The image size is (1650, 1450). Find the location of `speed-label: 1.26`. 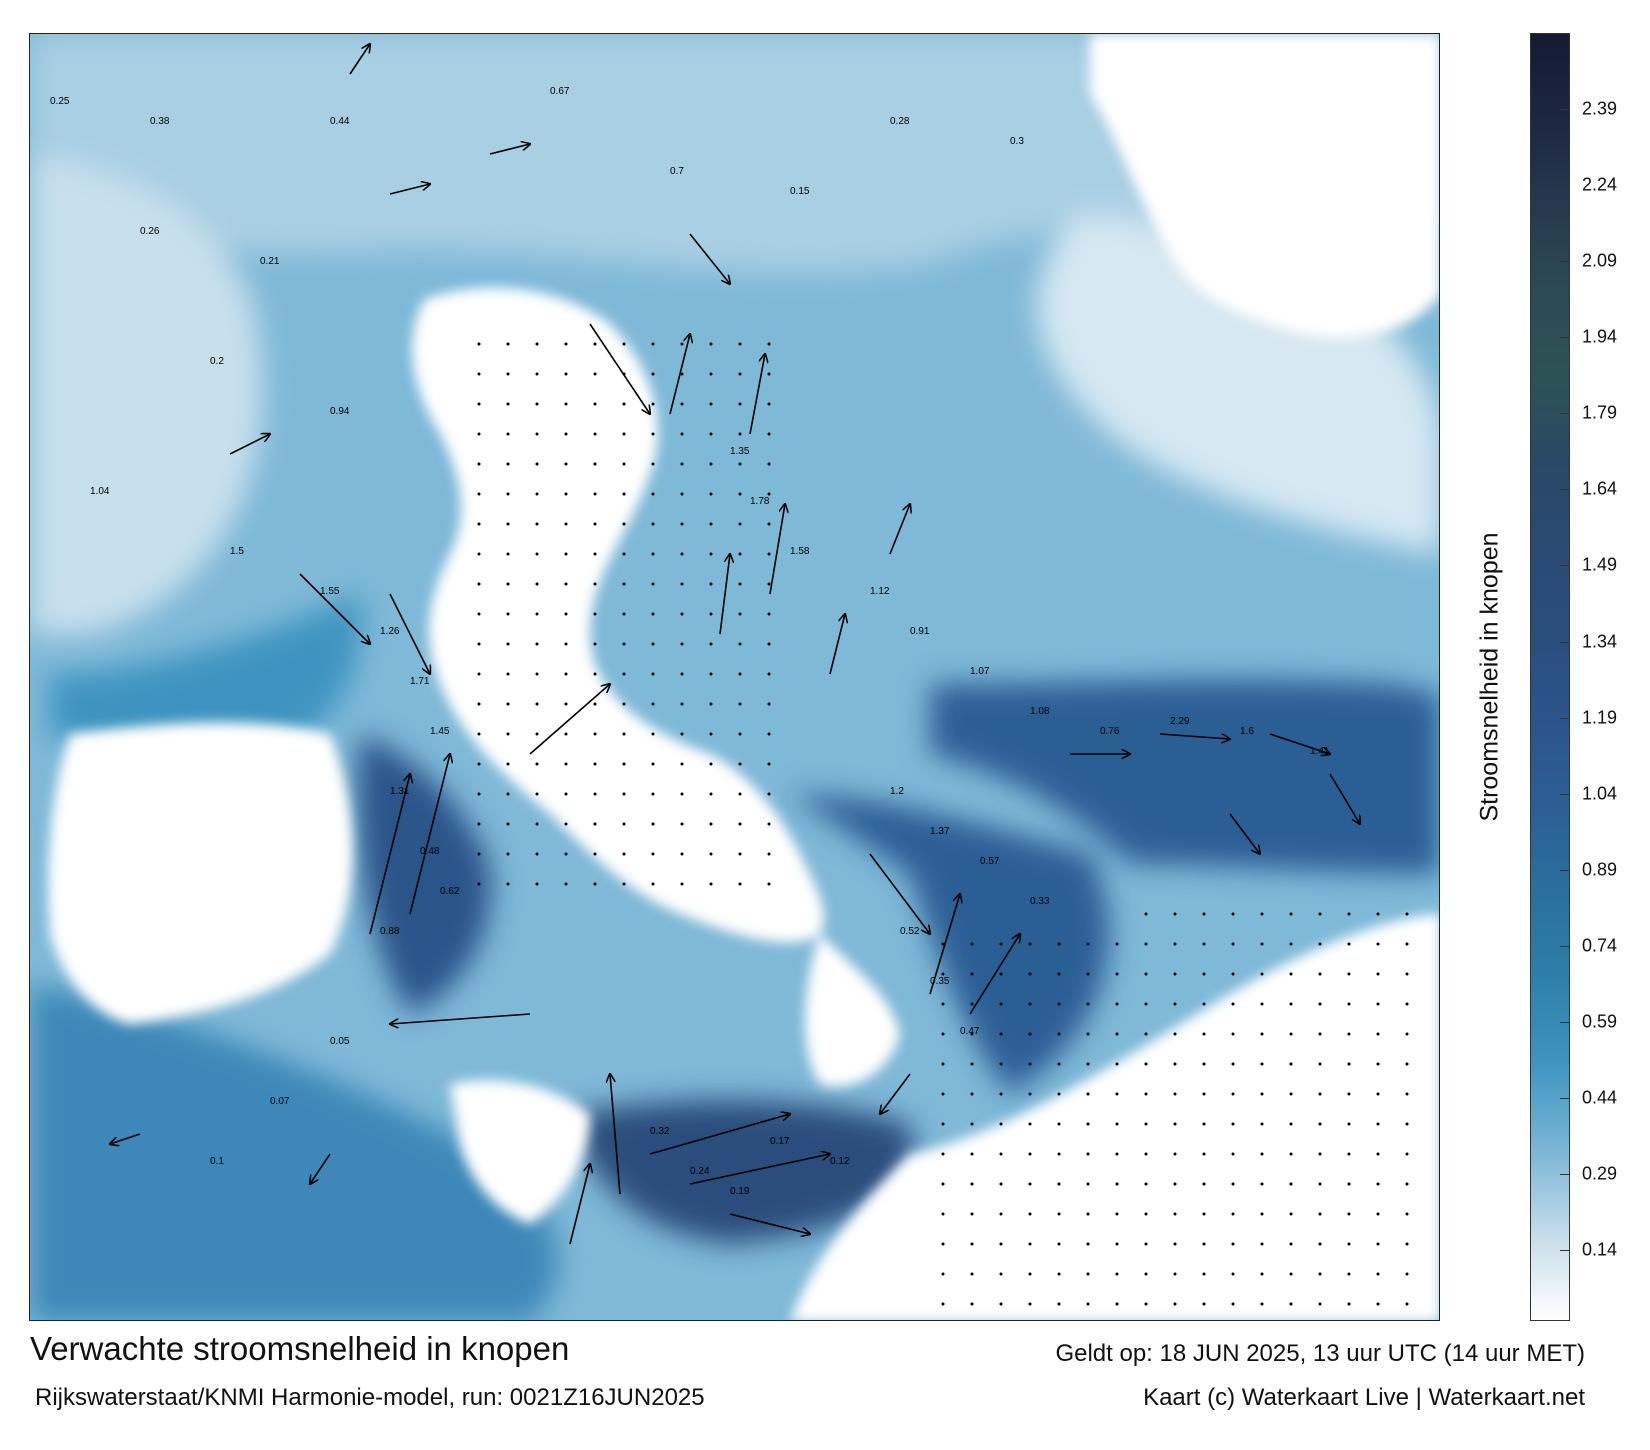

speed-label: 1.26 is located at coordinates (390, 631).